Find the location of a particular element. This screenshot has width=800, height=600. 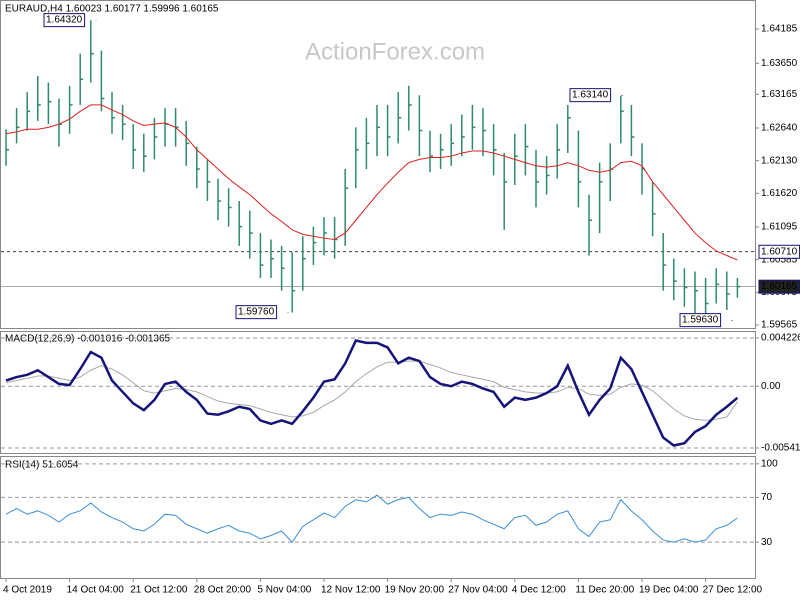

level-label: 1.60165 is located at coordinates (779, 286).